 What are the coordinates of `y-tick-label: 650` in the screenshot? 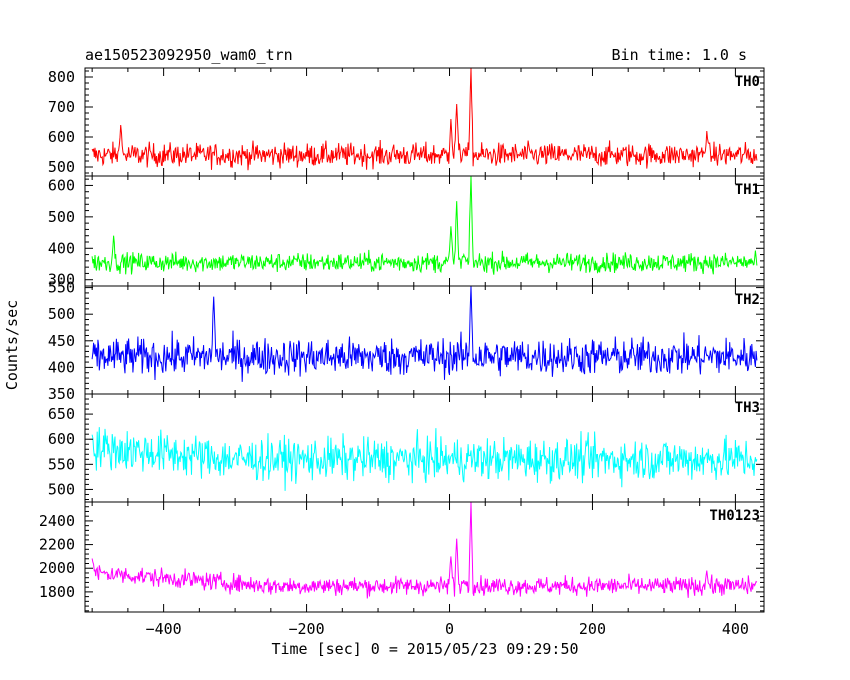 It's located at (61, 414).